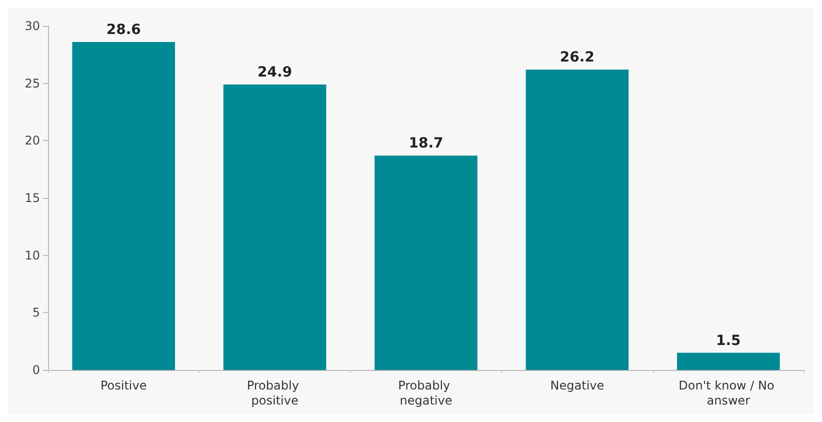 The width and height of the screenshot is (822, 422). Describe the element at coordinates (426, 144) in the screenshot. I see `data-label: 18.7` at that location.